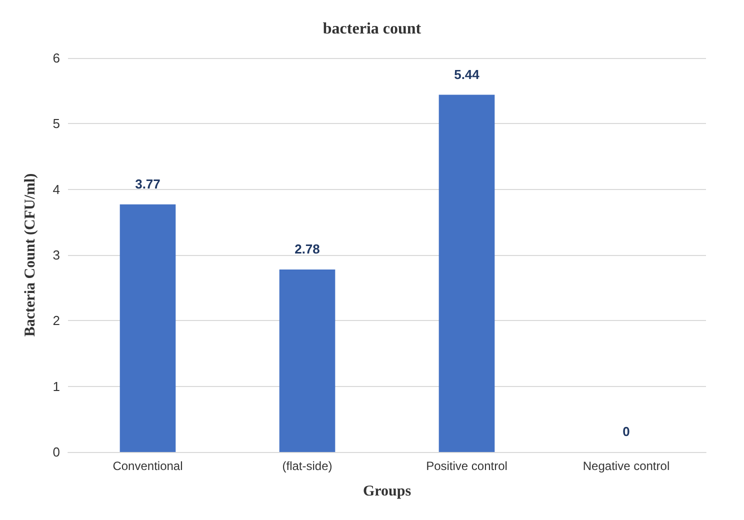 The image size is (744, 520). What do you see at coordinates (30, 255) in the screenshot?
I see `y-axis-title: Bacteria Count (CFU/ml)` at bounding box center [30, 255].